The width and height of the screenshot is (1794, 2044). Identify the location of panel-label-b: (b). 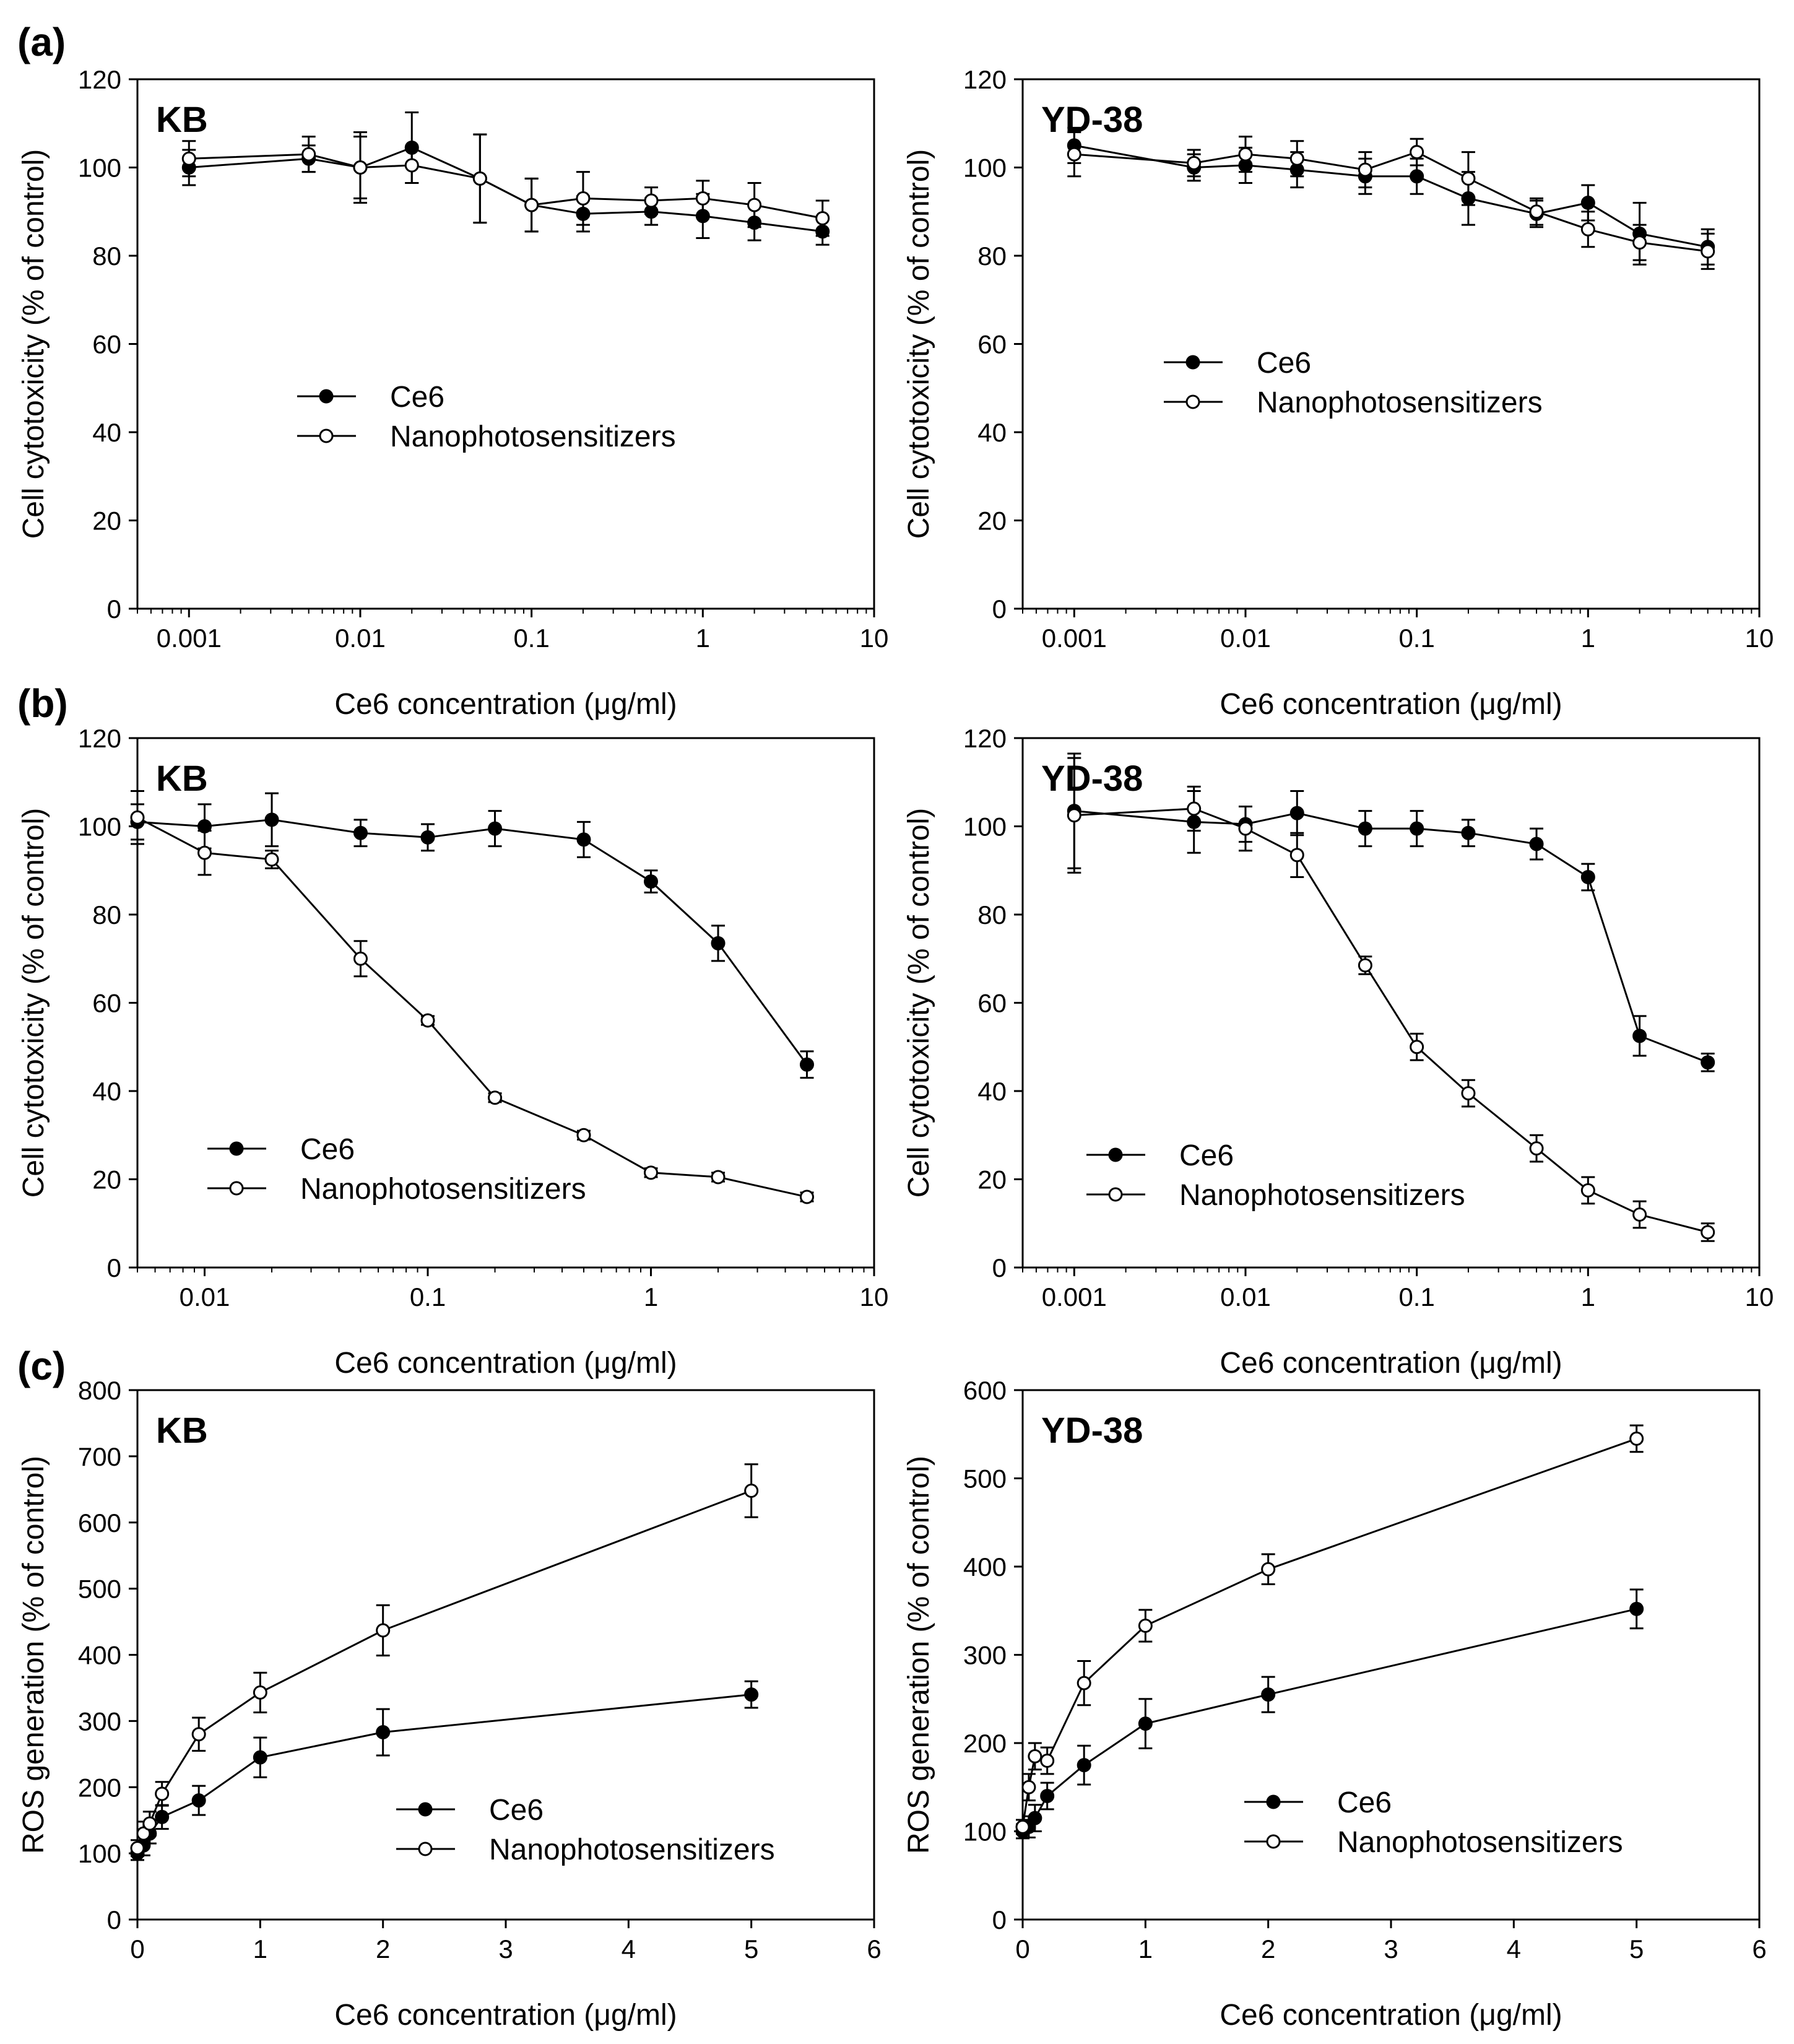
(43, 704).